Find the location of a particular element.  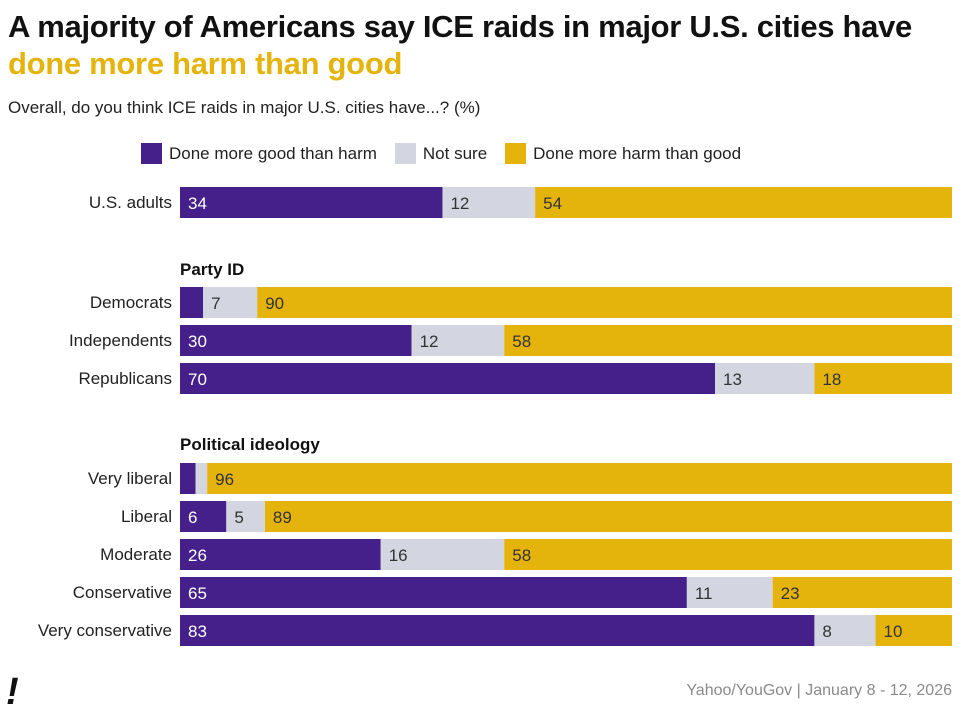

bar-independents-done-more-harm-than-good is located at coordinates (728, 340).